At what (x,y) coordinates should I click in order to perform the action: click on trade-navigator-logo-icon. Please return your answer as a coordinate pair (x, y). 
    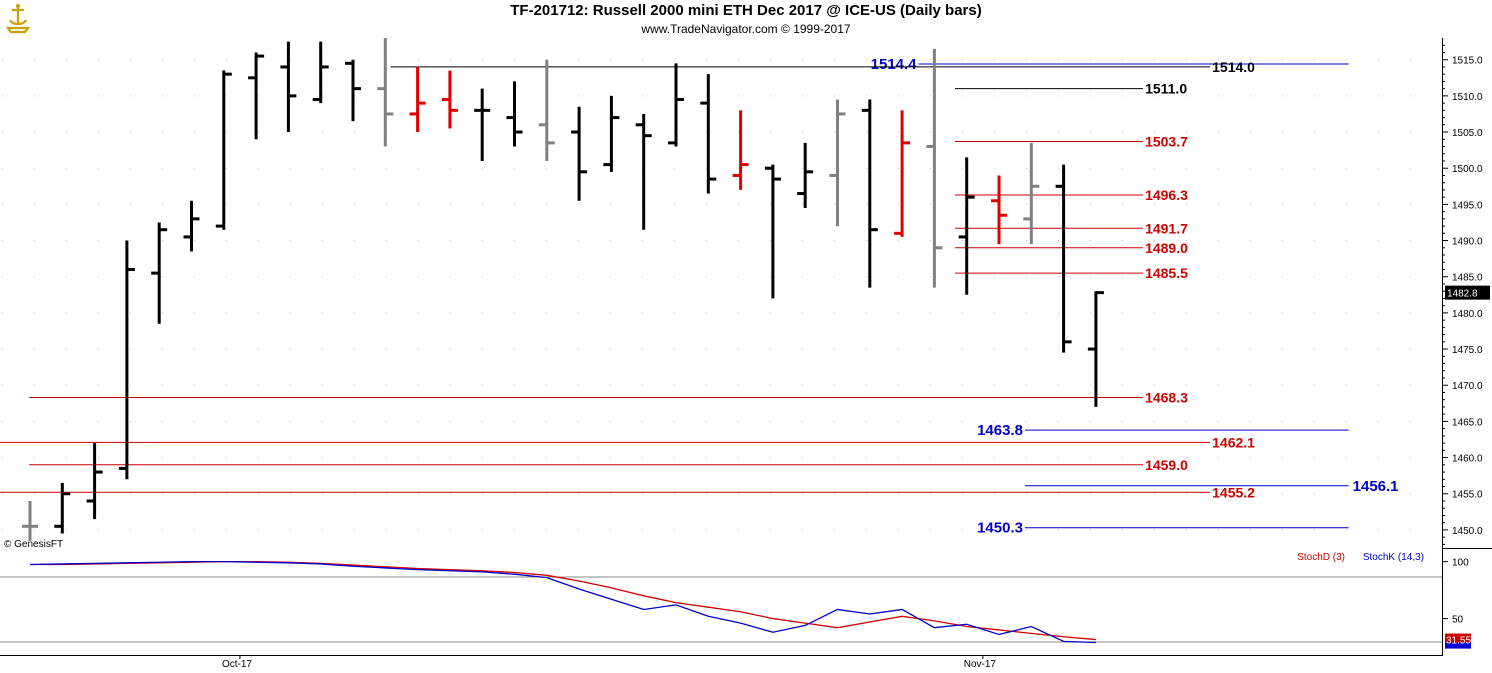
    Looking at the image, I should click on (18, 18).